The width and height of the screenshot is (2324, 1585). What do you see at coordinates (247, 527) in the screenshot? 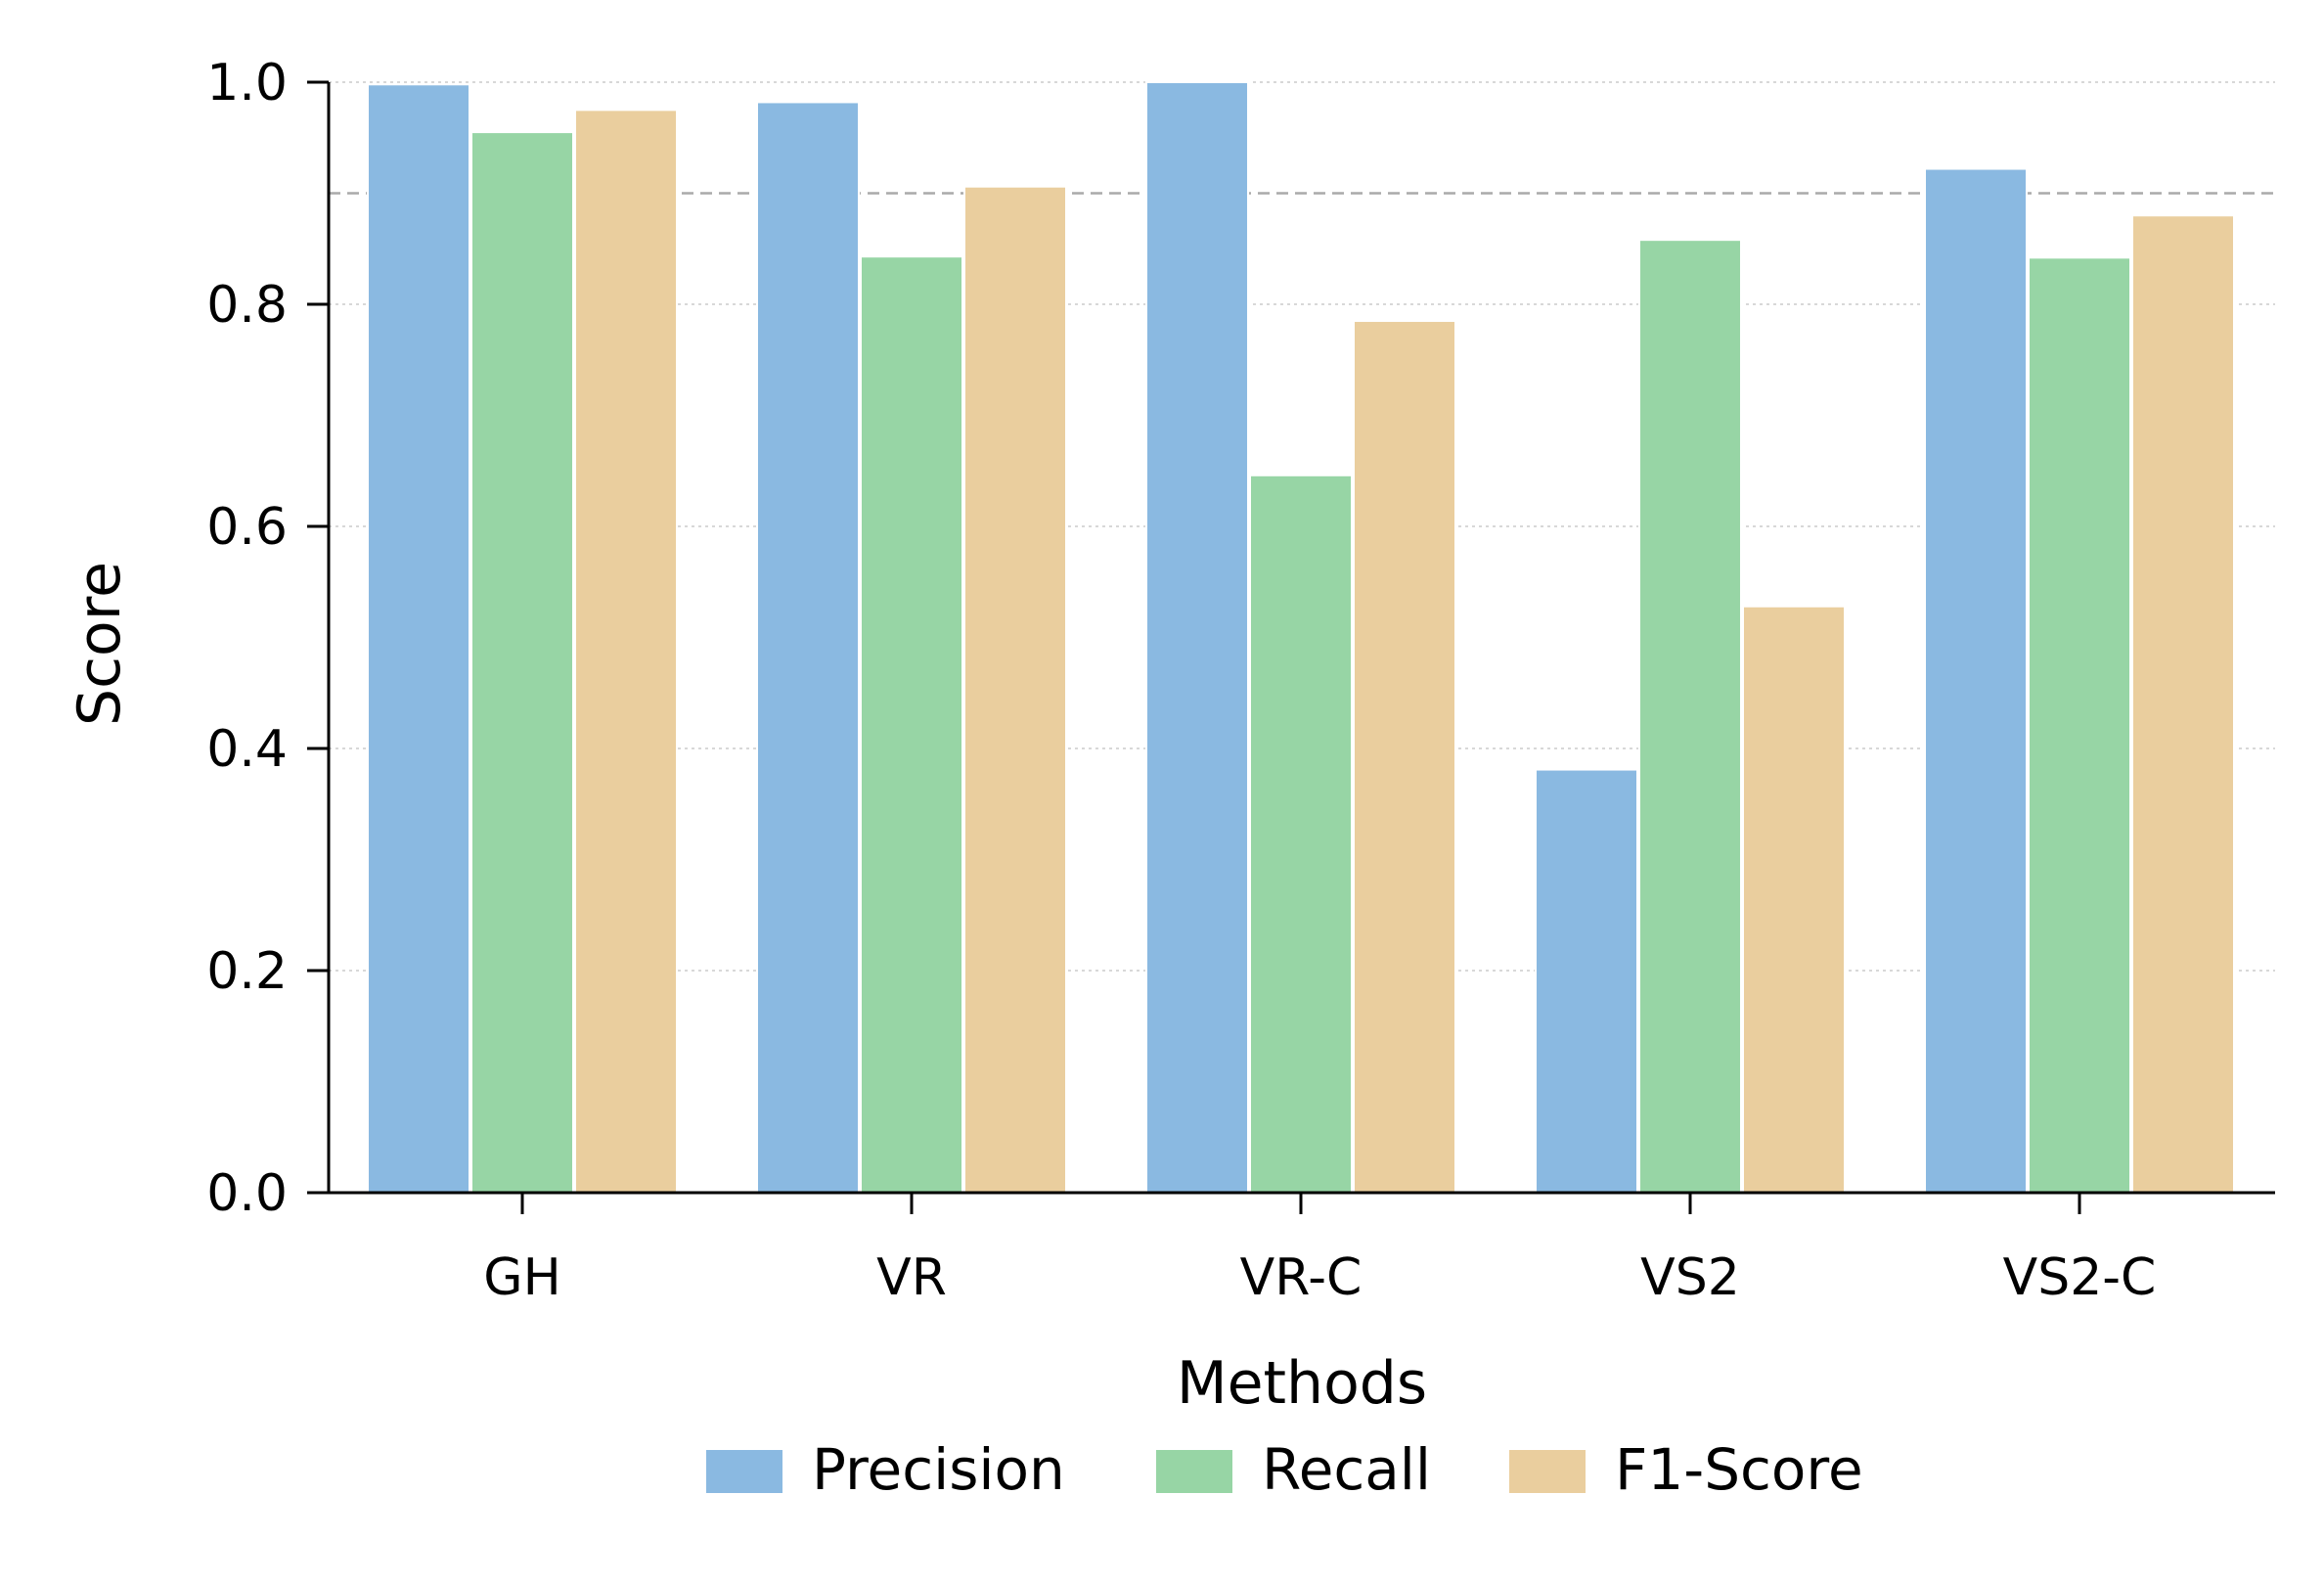
I see `y-tick-label: 0.6` at bounding box center [247, 527].